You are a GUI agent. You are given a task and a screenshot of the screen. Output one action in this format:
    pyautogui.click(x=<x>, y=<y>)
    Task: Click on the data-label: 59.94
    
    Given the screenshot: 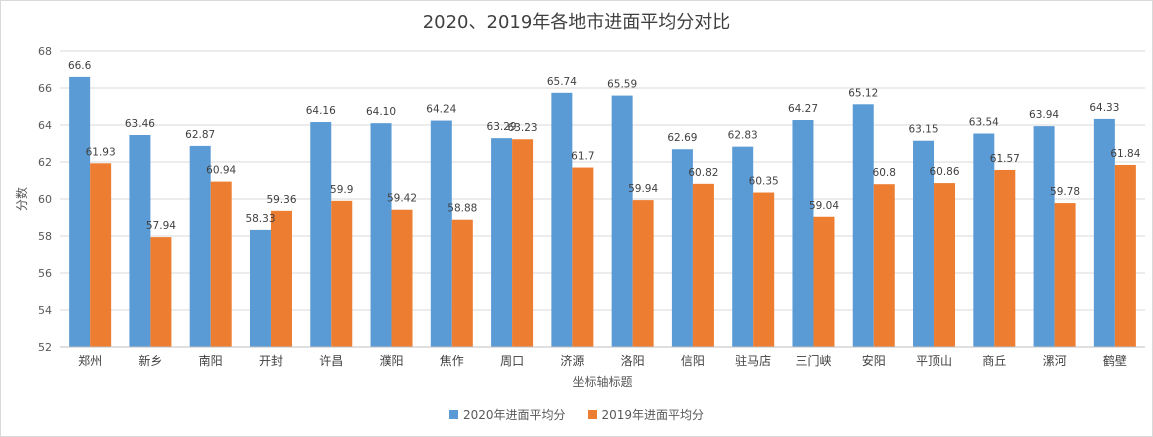 What is the action you would take?
    pyautogui.click(x=643, y=189)
    